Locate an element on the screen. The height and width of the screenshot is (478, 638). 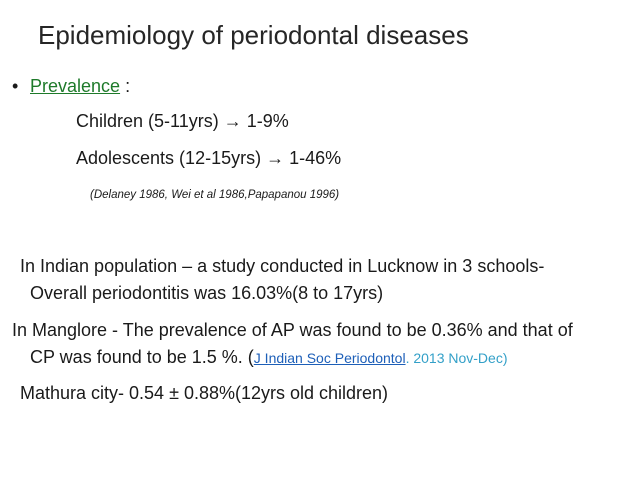
prevalence-suffix: : is located at coordinates (125, 86).